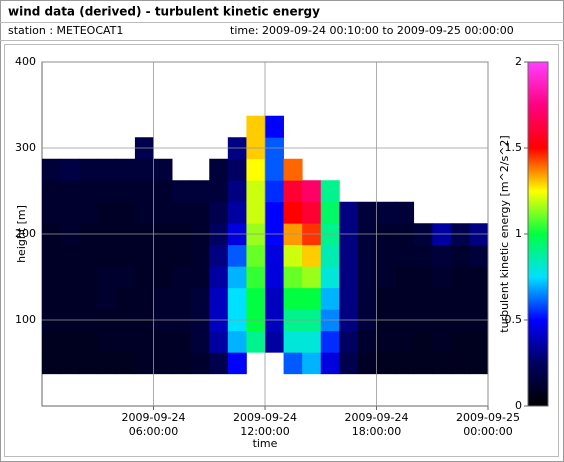  What do you see at coordinates (504, 233) in the screenshot?
I see `colorbar-label: turbulent kinetic energy [m^2/s^2]` at bounding box center [504, 233].